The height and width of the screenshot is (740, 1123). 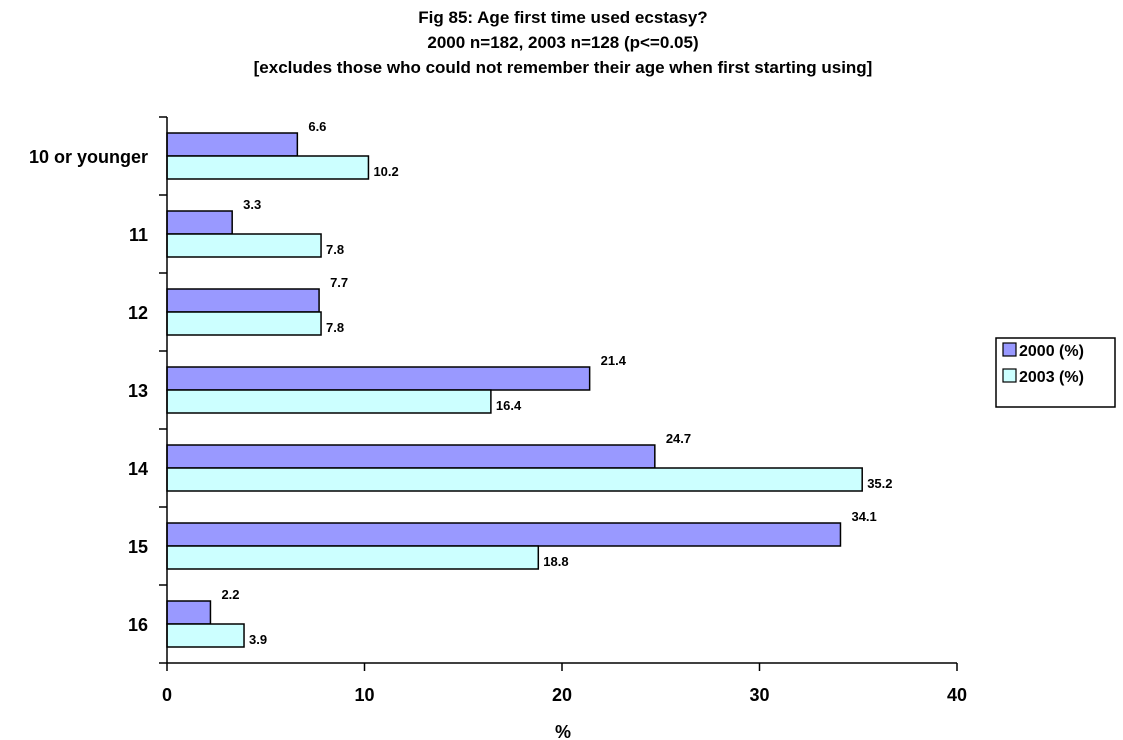 I want to click on y-axis: 10 or younger 11 12 13 14 15 16, so click(x=98, y=390).